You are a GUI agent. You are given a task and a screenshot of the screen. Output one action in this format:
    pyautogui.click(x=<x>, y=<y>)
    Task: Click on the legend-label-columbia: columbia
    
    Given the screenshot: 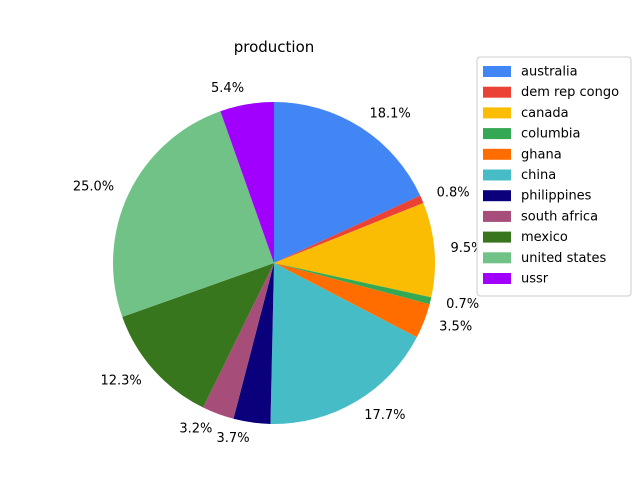 What is the action you would take?
    pyautogui.click(x=550, y=134)
    